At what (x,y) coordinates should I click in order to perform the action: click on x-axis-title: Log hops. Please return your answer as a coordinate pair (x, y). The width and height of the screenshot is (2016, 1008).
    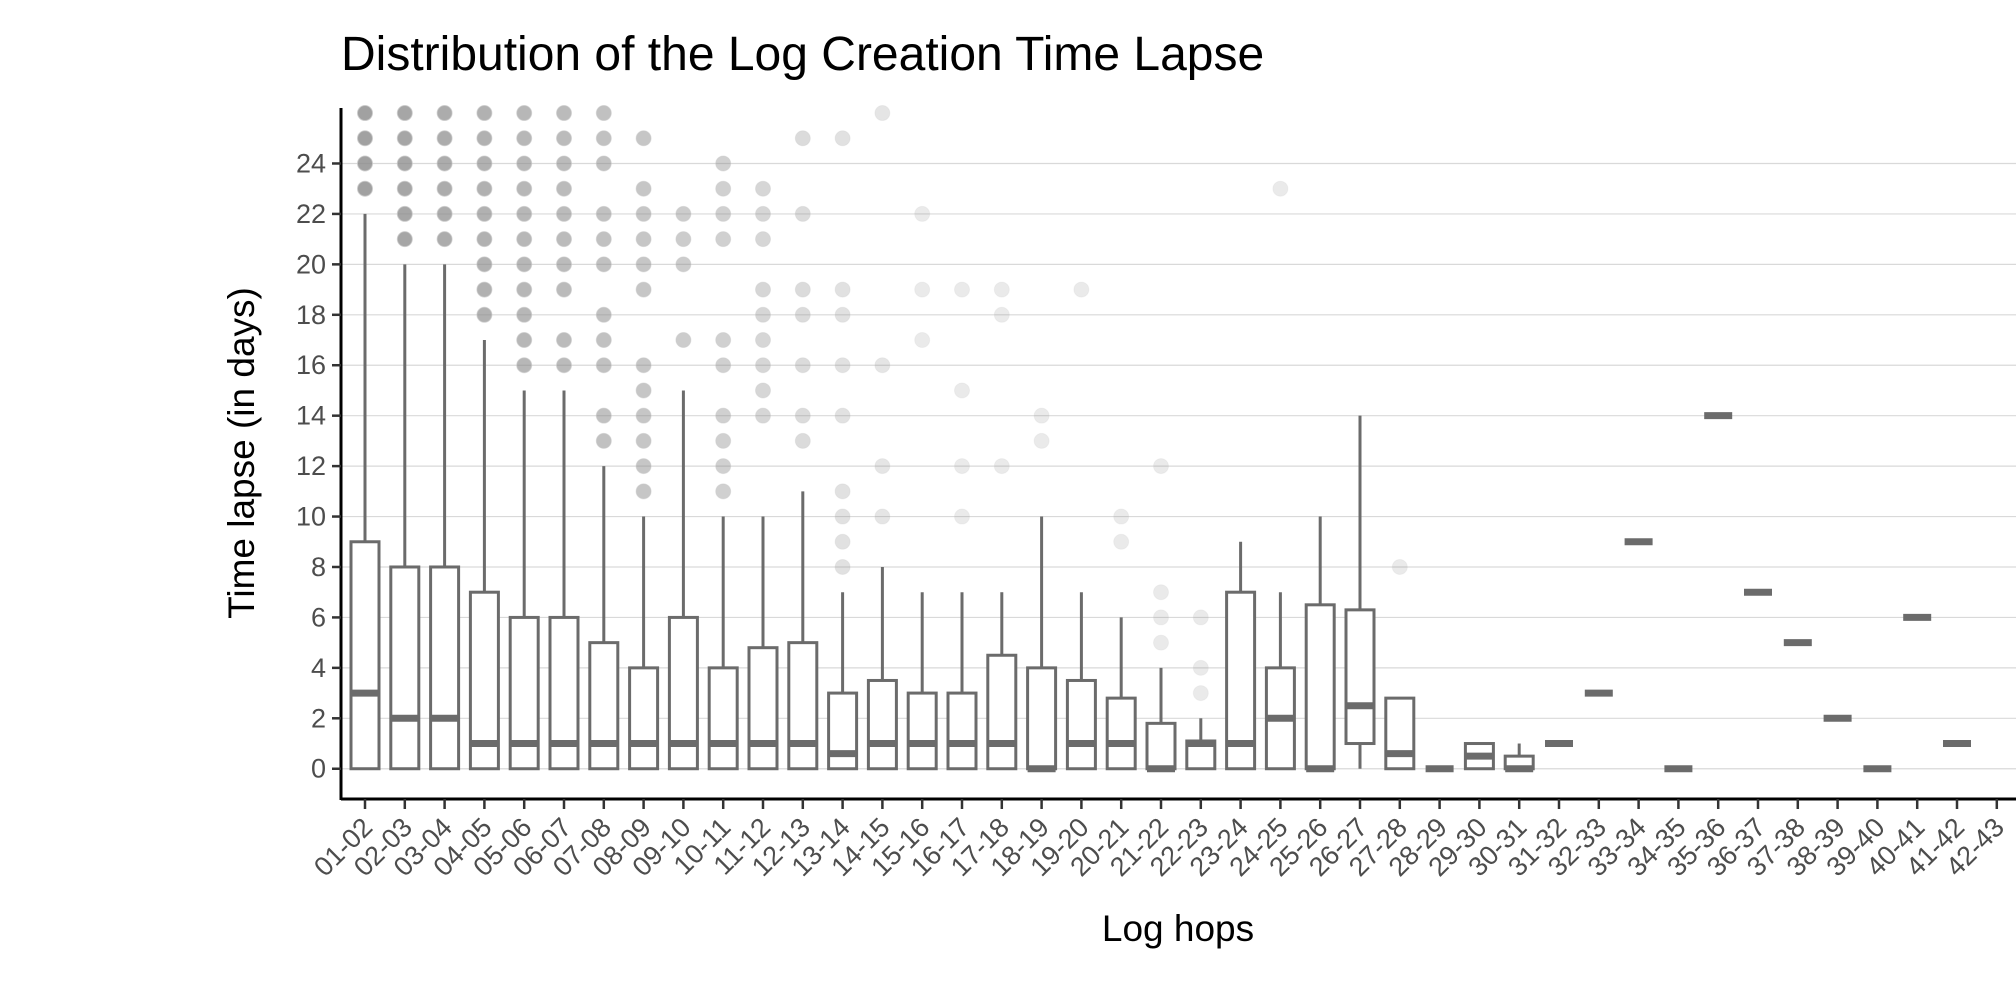
    Looking at the image, I should click on (1178, 928).